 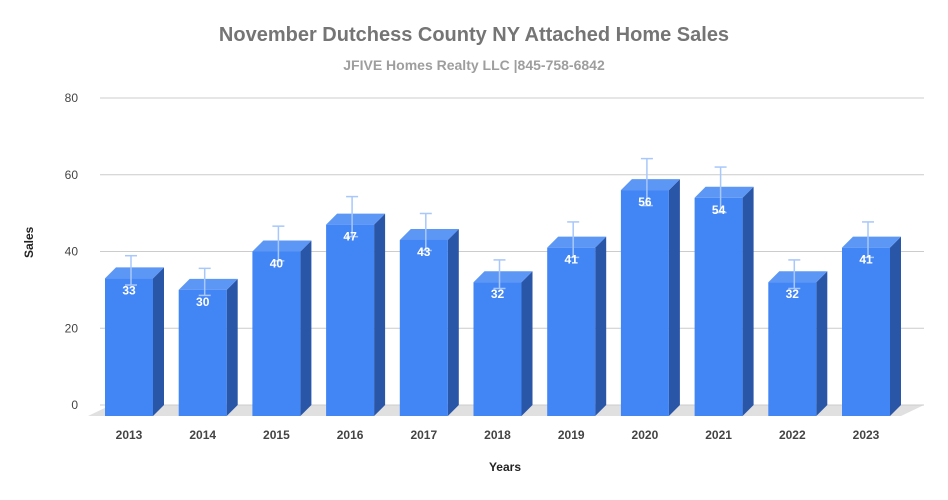 I want to click on data-label: 47, so click(x=350, y=237).